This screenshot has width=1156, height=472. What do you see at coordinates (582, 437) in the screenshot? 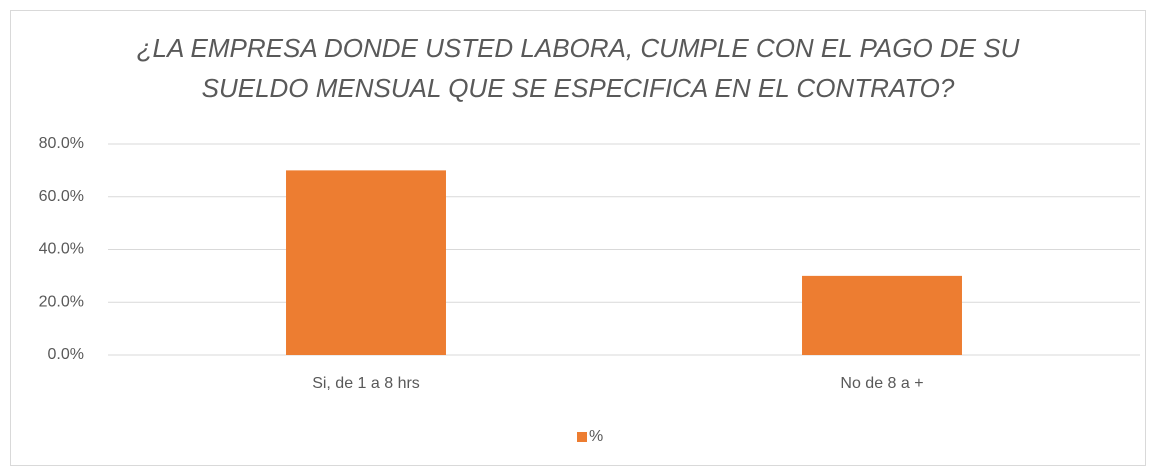
I see `legend-swatch` at bounding box center [582, 437].